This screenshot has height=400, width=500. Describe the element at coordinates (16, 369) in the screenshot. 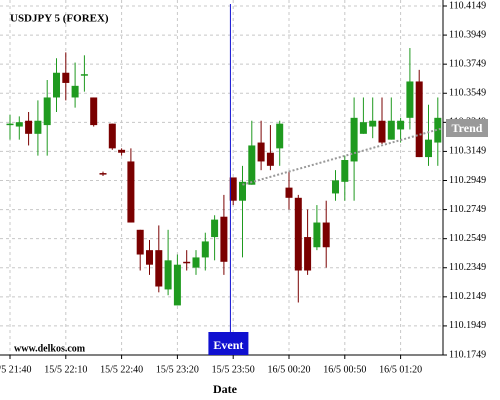

I see `x-tick-label: 15/5 21:40` at that location.